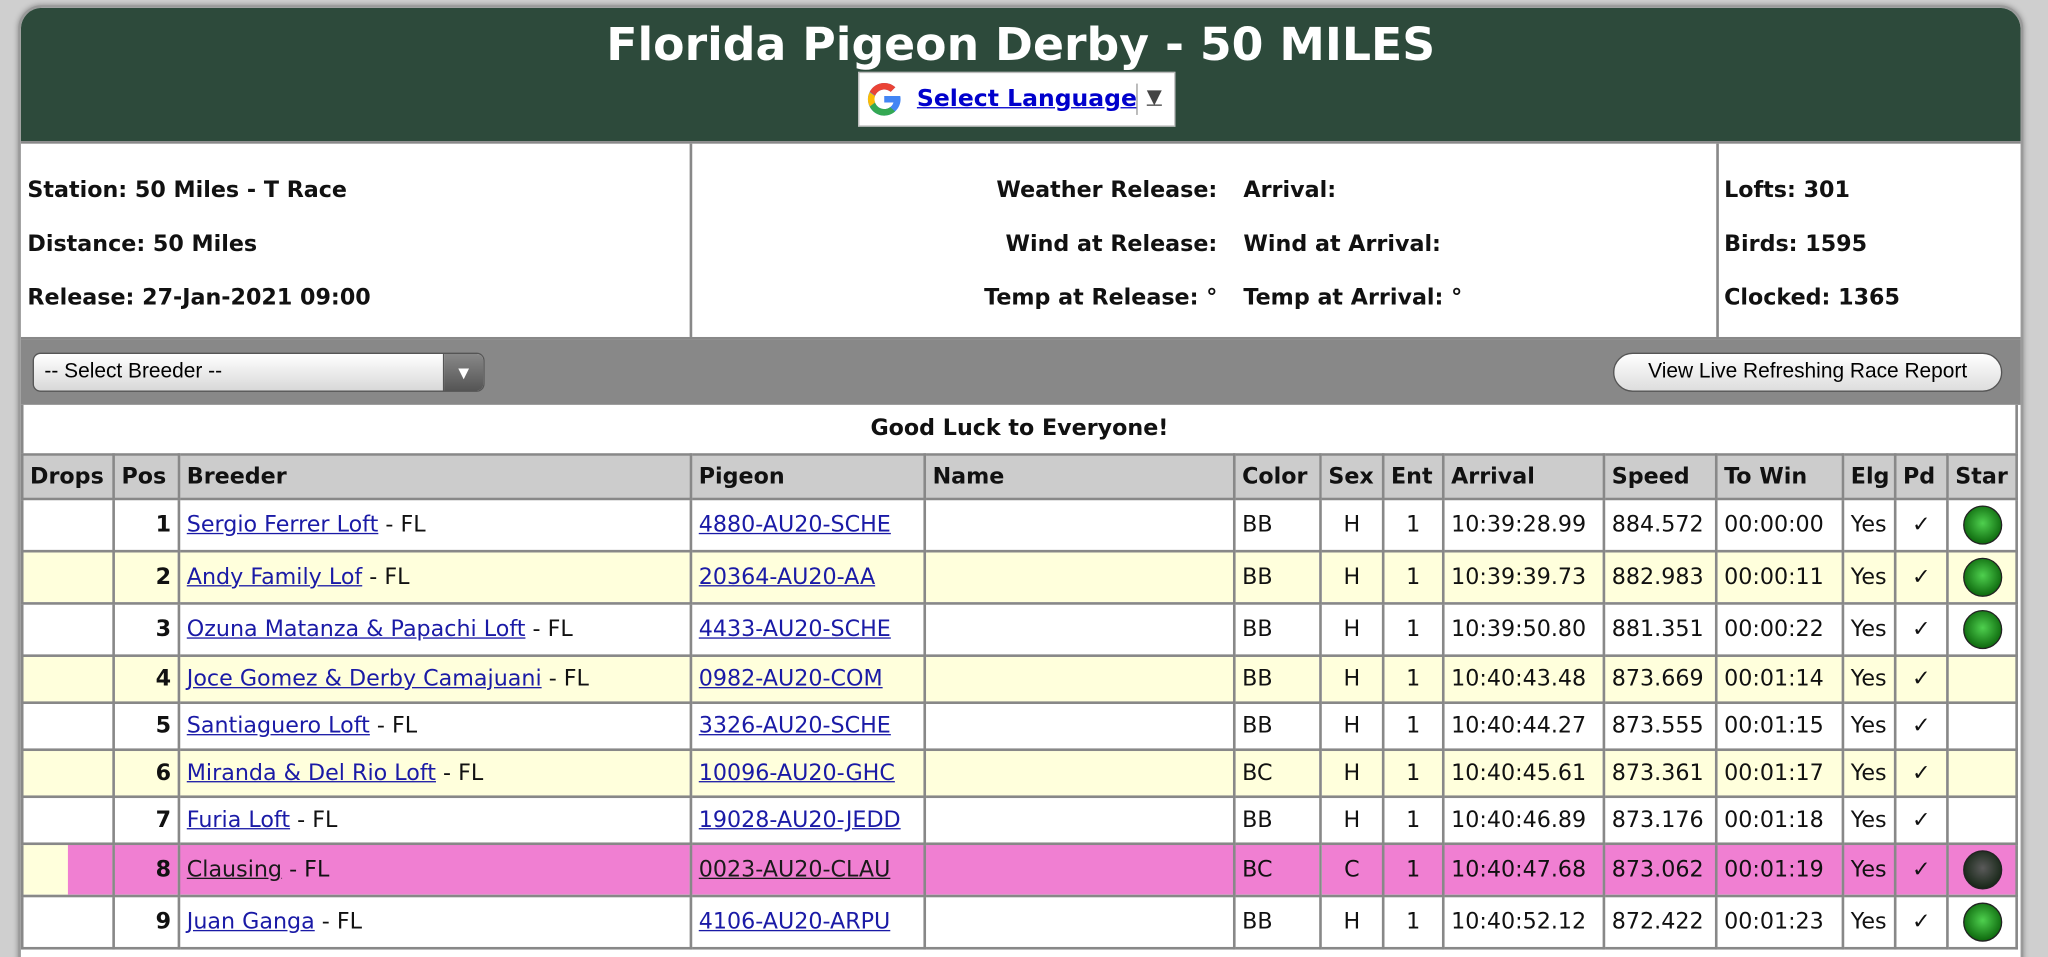 This screenshot has width=2048, height=957. What do you see at coordinates (1660, 726) in the screenshot?
I see `speed-cell: 873.555` at bounding box center [1660, 726].